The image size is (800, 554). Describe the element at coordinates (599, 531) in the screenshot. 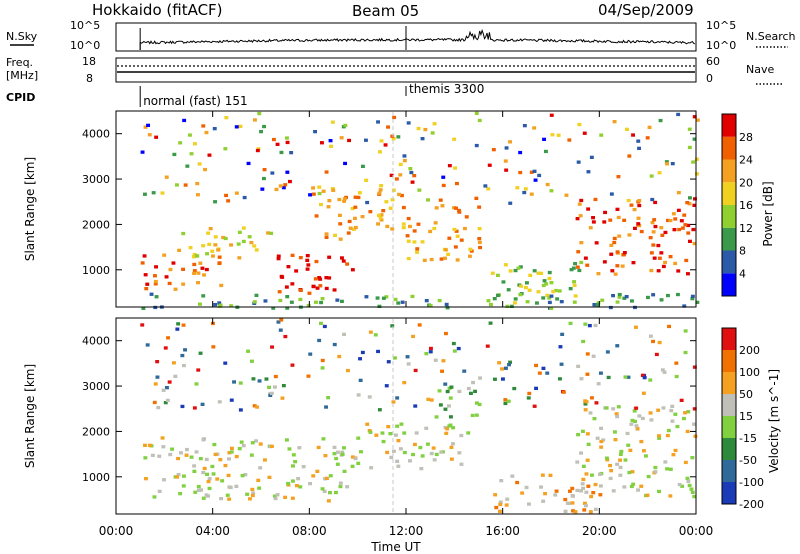

I see `x-tick-label: 20:00` at that location.